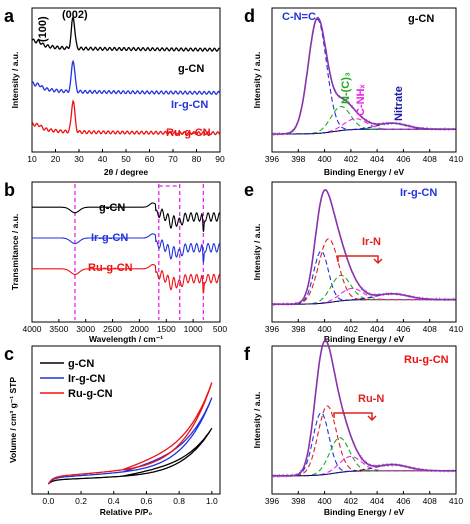  I want to click on label-cnc: C-N=C, so click(299, 17).